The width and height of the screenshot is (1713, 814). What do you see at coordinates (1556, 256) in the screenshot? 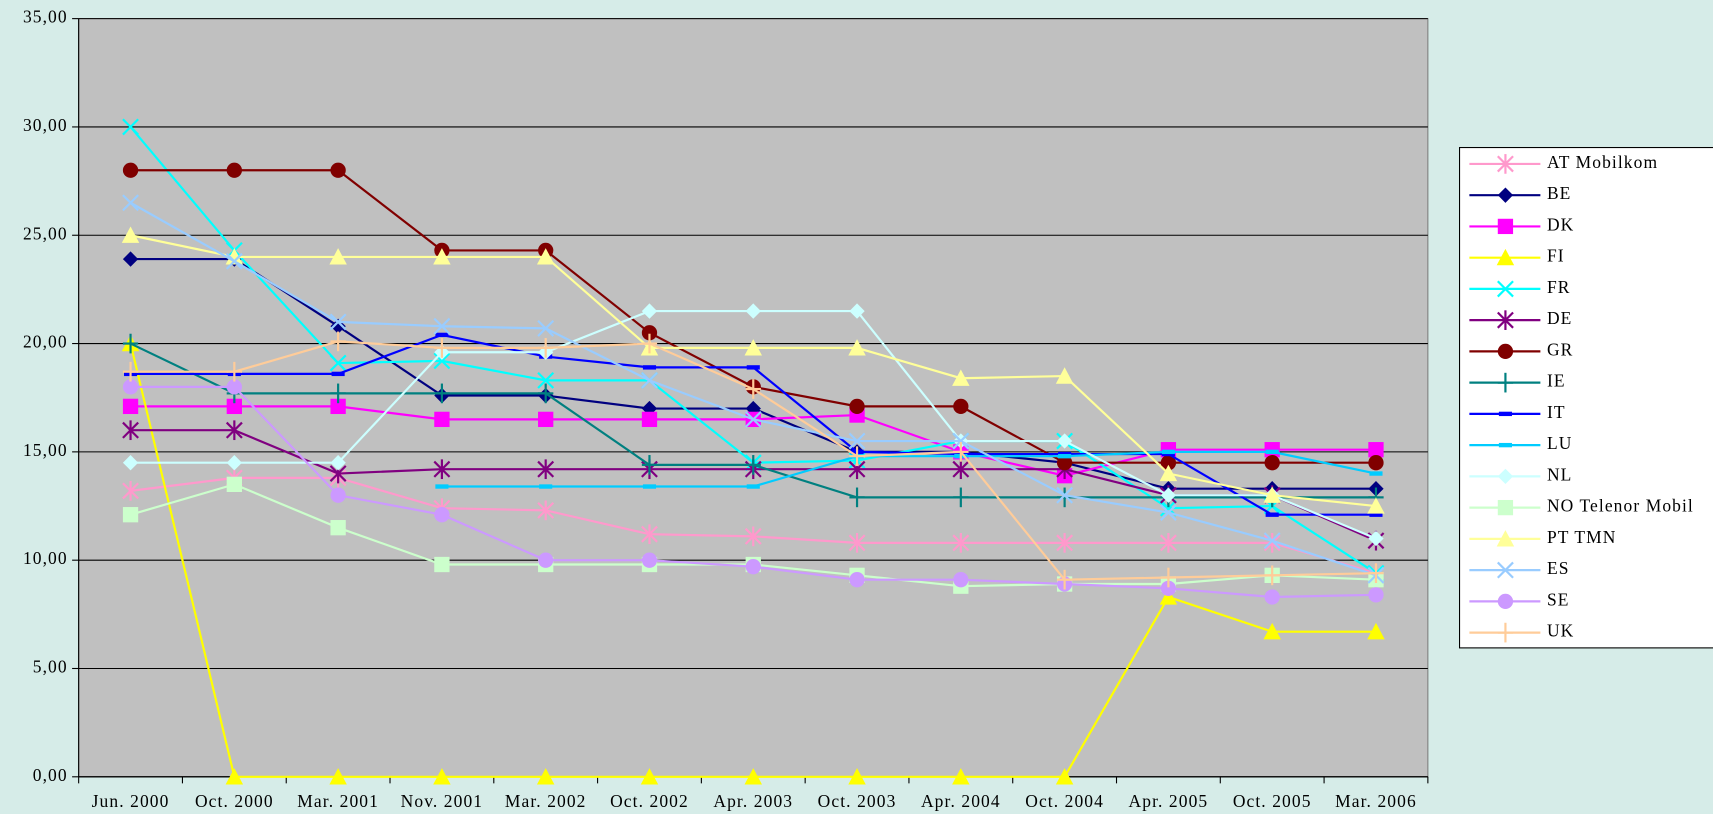
I see `legend-label: FI` at bounding box center [1556, 256].